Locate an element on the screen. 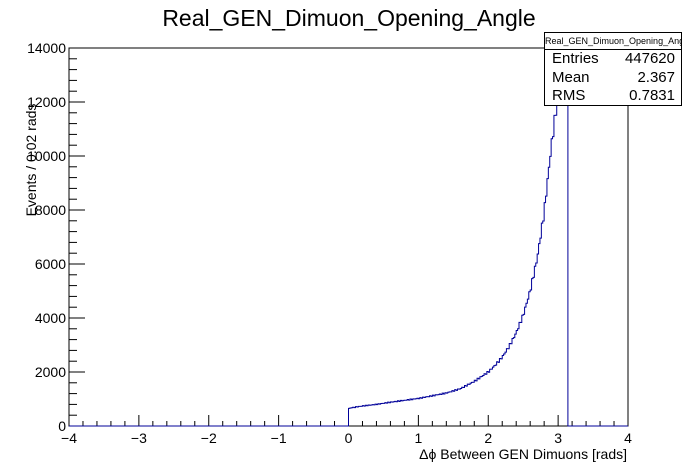 This screenshot has width=698, height=474. x-axis-label: Δϕ Between GEN Dimuons [rads] is located at coordinates (523, 454).